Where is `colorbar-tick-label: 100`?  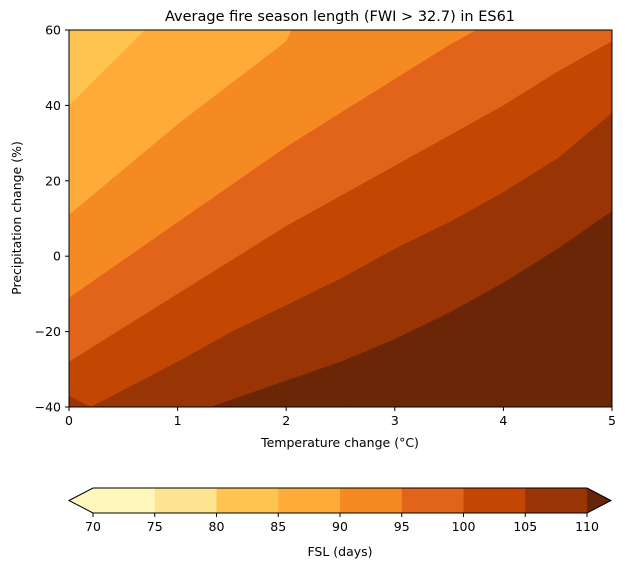 colorbar-tick-label: 100 is located at coordinates (464, 526).